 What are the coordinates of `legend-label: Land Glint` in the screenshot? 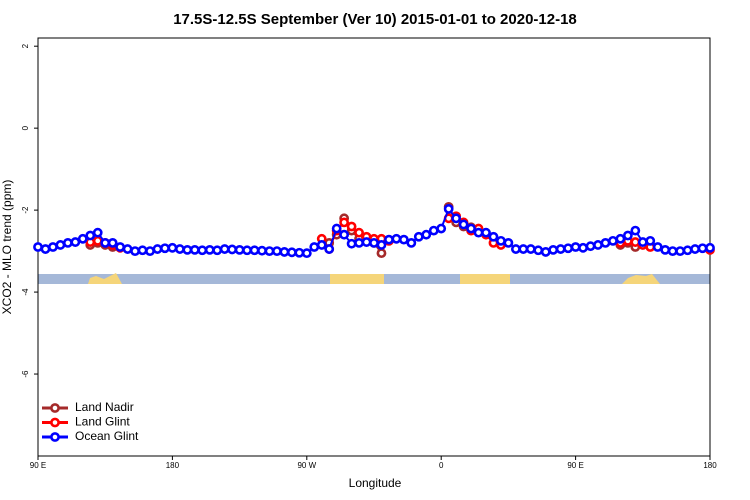 It's located at (102, 422).